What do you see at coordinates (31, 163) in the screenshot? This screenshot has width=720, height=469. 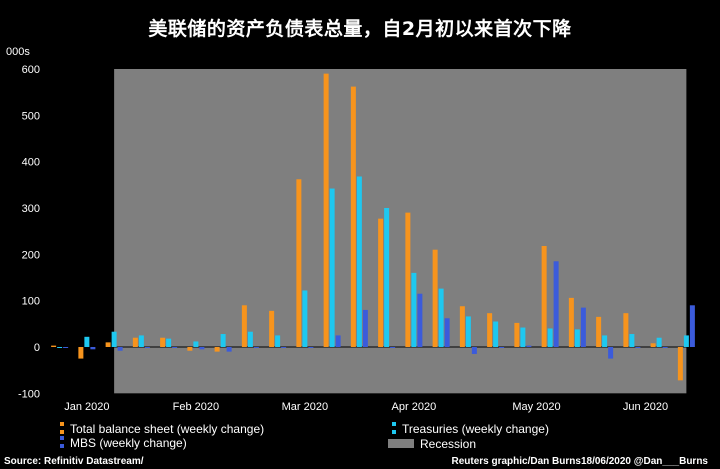 I see `y-tick-label: 400` at bounding box center [31, 163].